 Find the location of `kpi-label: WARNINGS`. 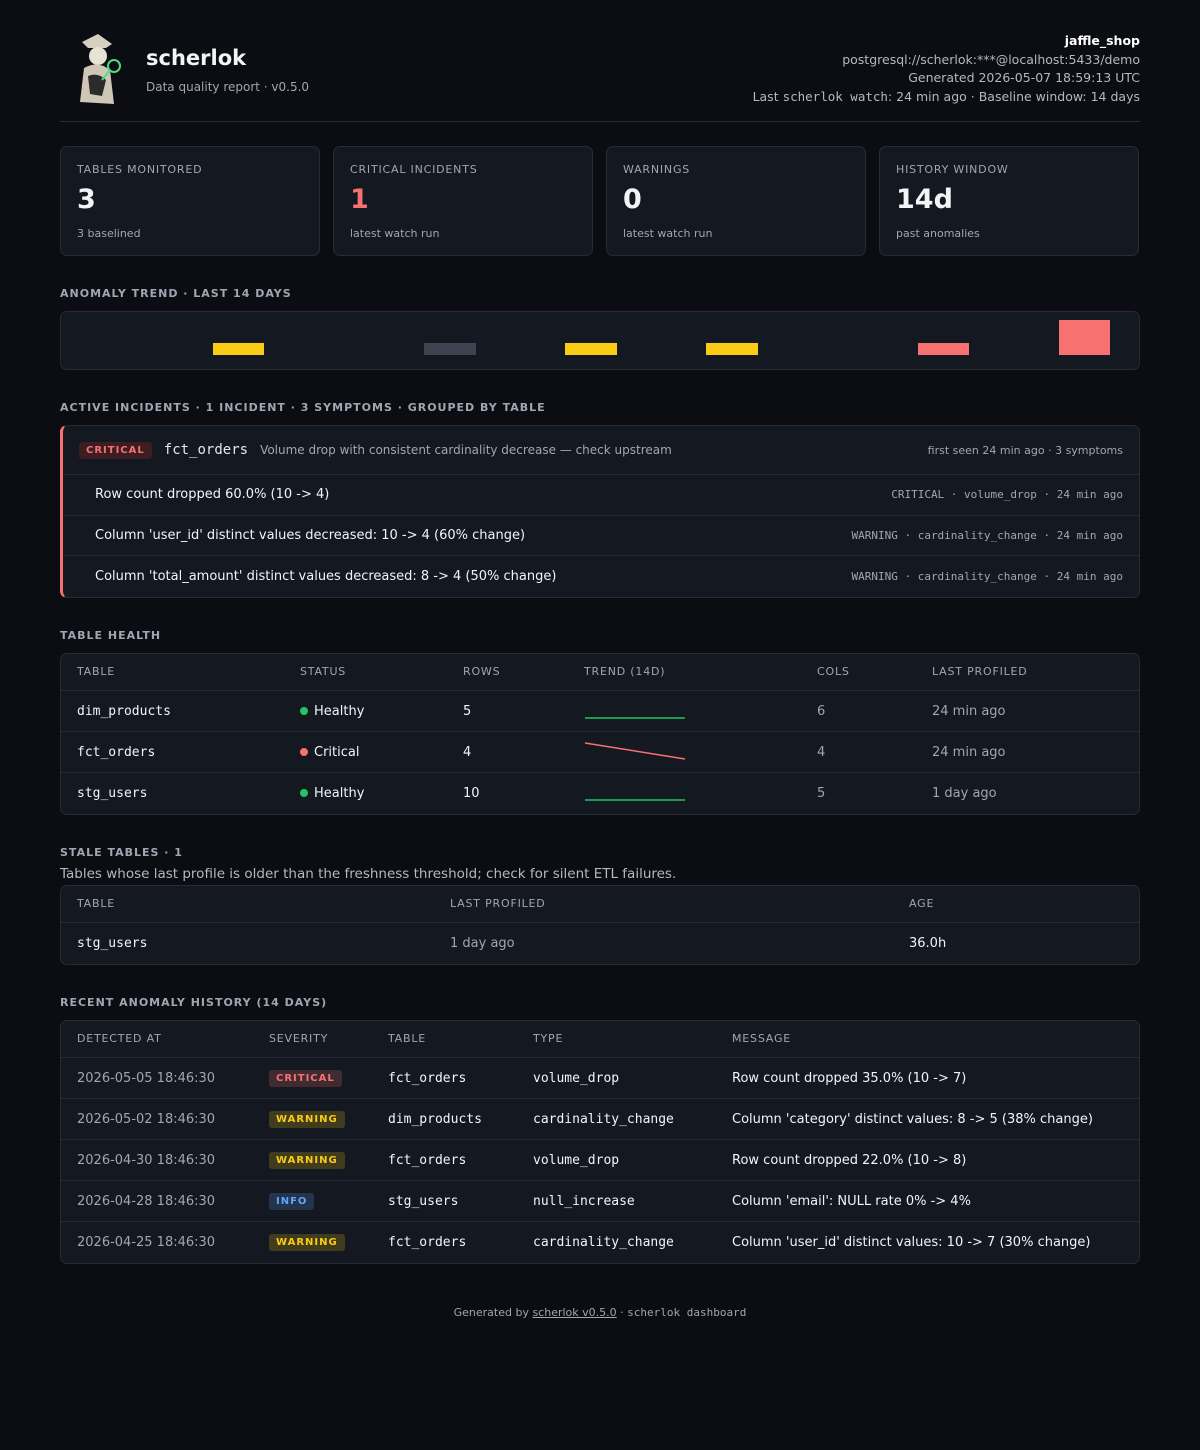

kpi-label: WARNINGS is located at coordinates (657, 169).